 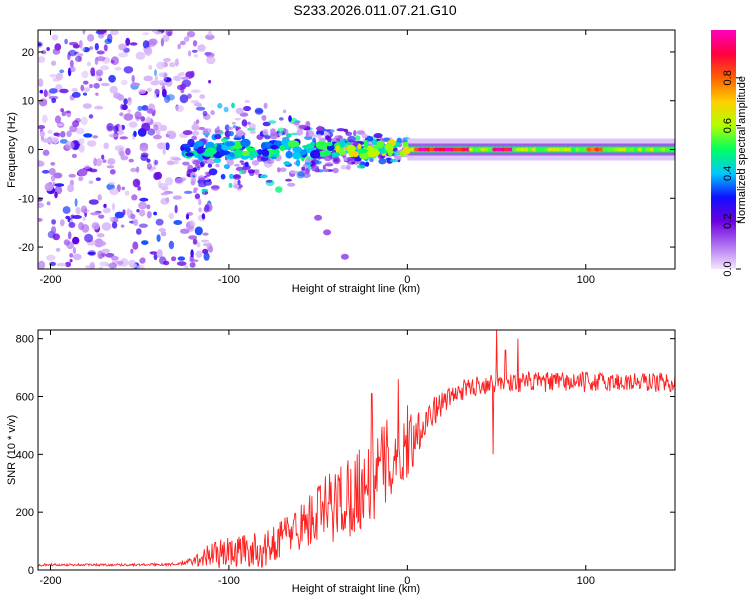 What do you see at coordinates (25, 513) in the screenshot?
I see `y-tick-label: 200` at bounding box center [25, 513].